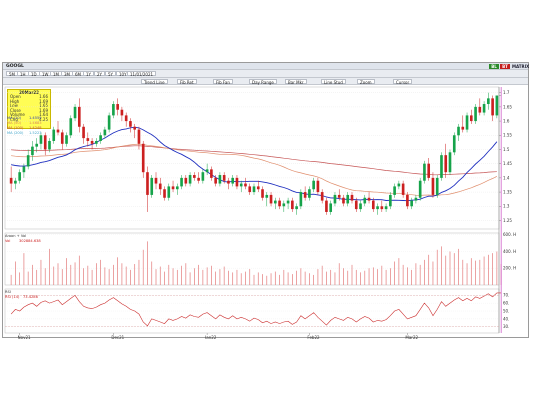 Image resolution: width=555 pixels, height=400 pixels. What do you see at coordinates (88, 74) in the screenshot?
I see `timeframe-button: 1Y` at bounding box center [88, 74].